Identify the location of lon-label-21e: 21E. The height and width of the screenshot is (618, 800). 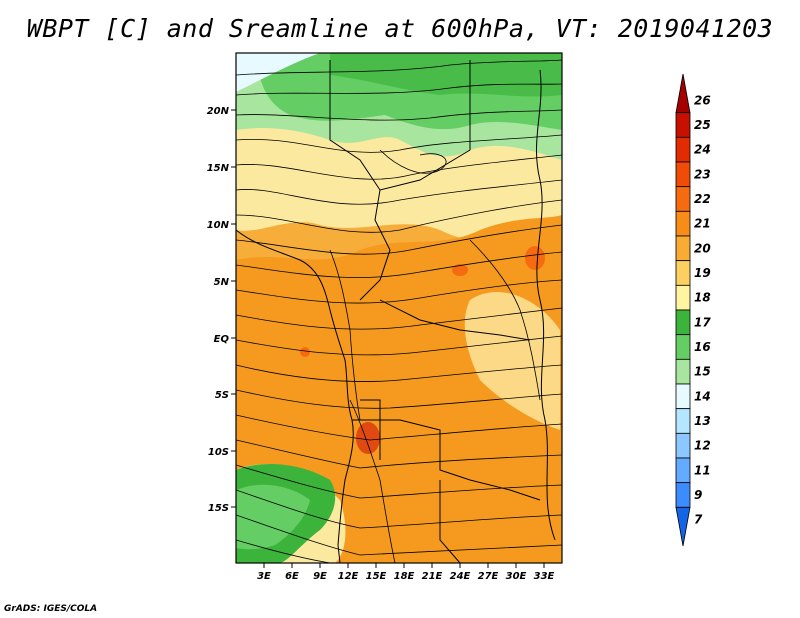
(432, 576).